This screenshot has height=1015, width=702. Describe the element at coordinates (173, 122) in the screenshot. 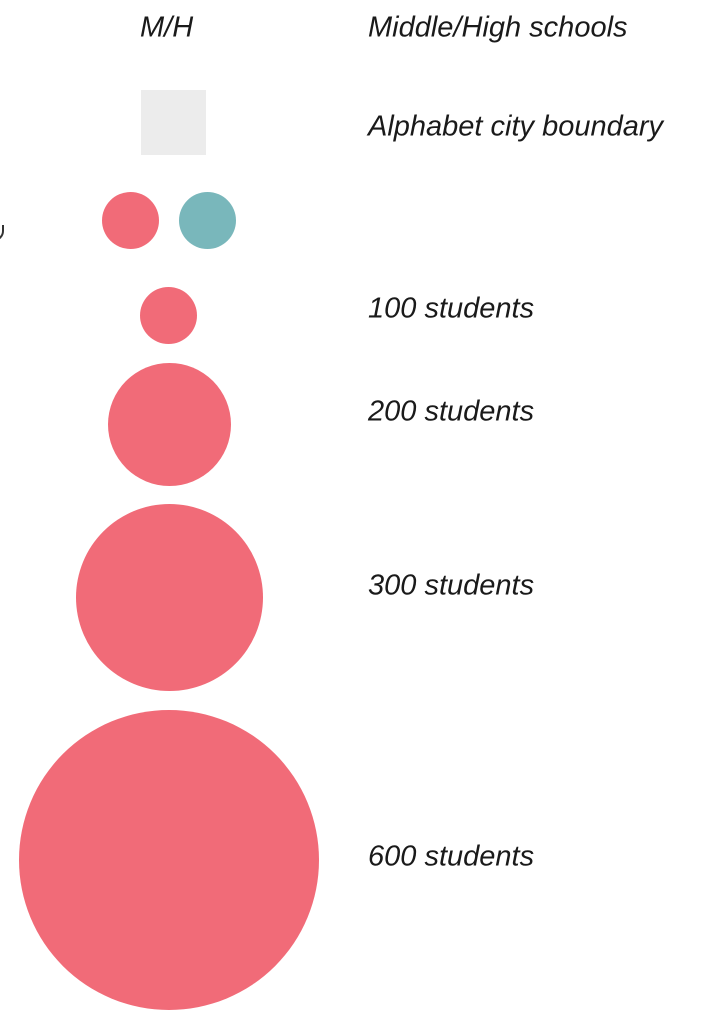

I see `boundary-swatch` at that location.